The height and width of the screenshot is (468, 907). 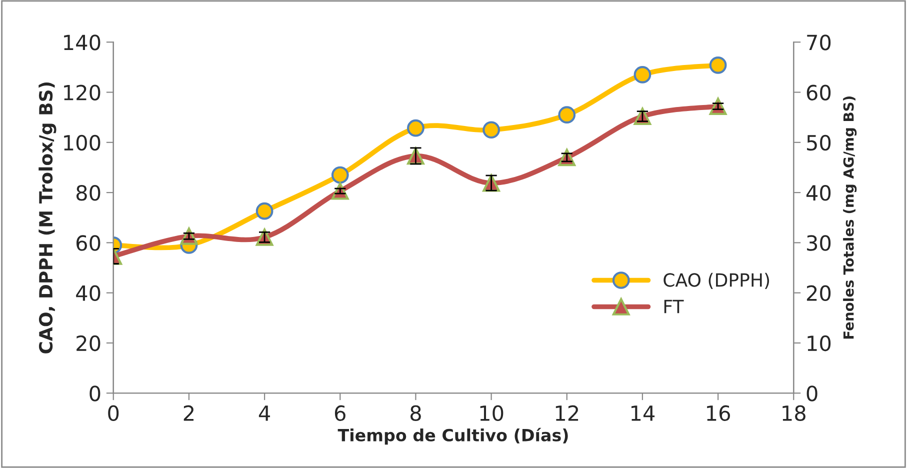 I want to click on y-tick-label: 100, so click(x=82, y=142).